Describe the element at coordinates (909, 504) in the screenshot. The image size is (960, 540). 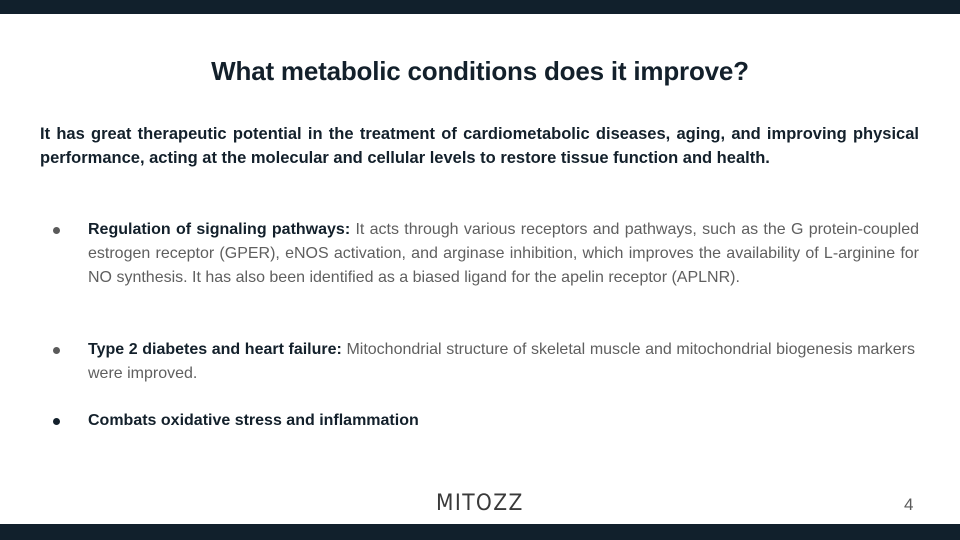
I see `page-number: 4` at that location.